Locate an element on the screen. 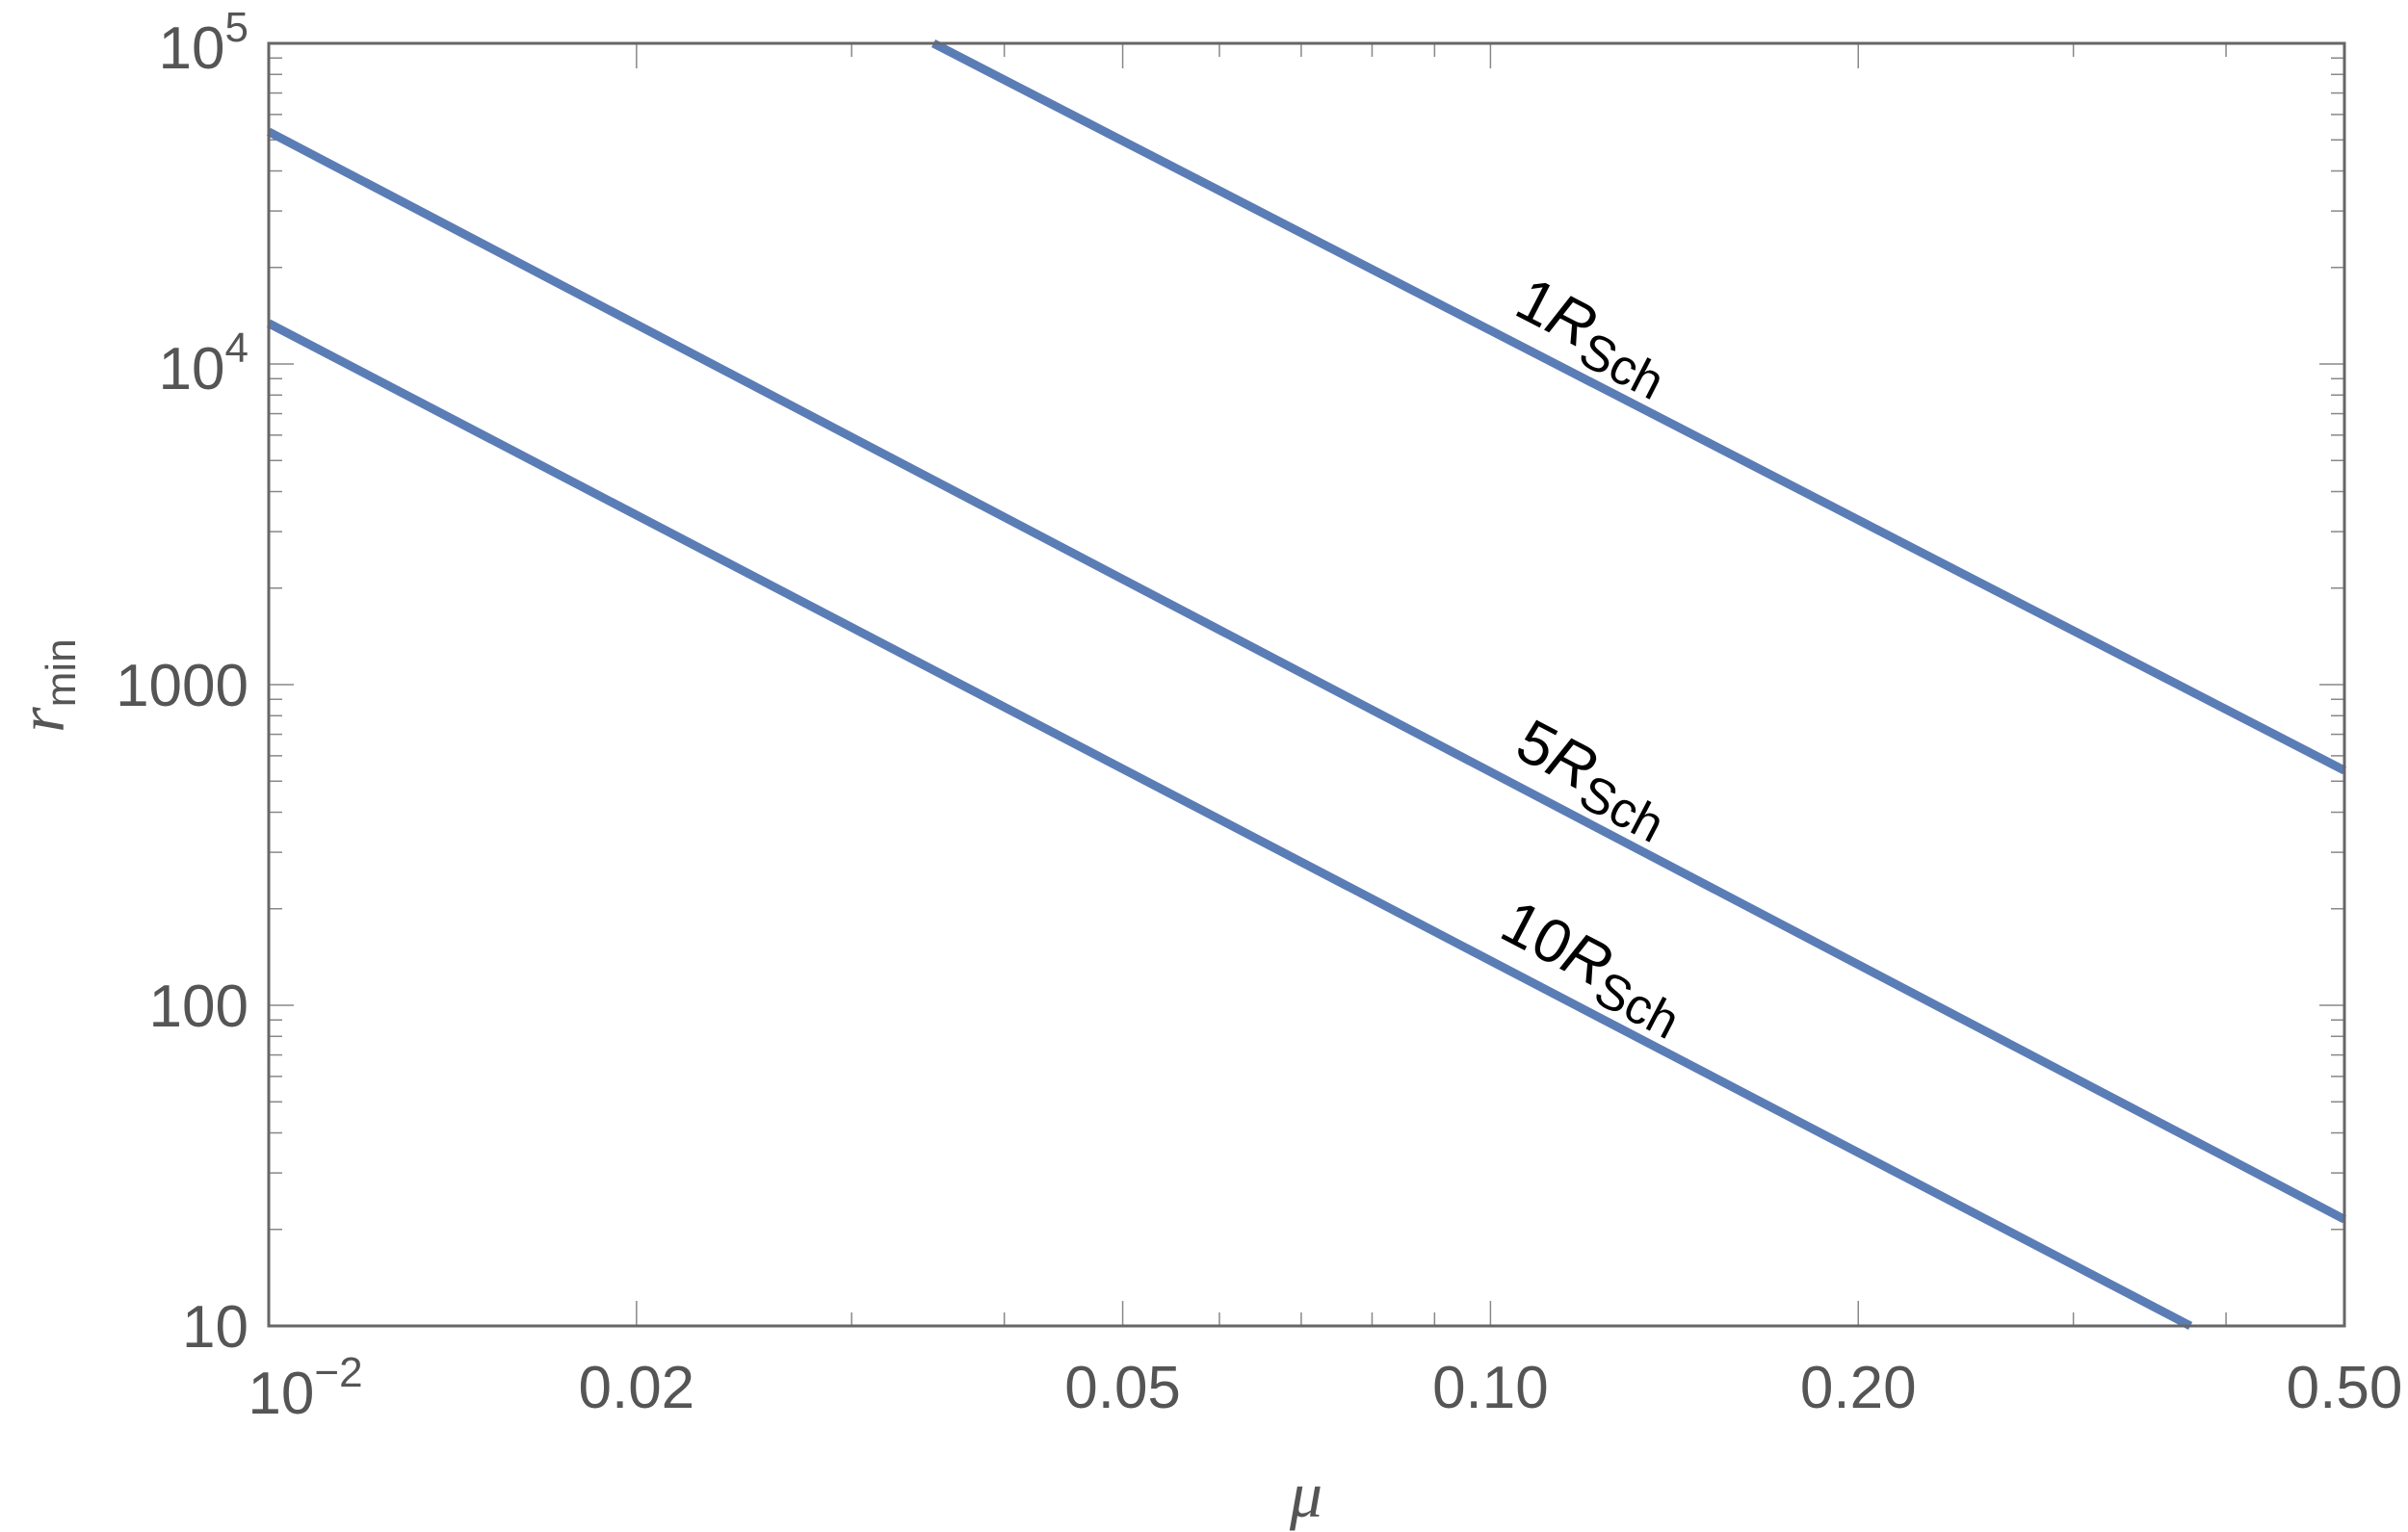 This screenshot has width=2408, height=1532. x-tick-label: 0.02 is located at coordinates (636, 1388).